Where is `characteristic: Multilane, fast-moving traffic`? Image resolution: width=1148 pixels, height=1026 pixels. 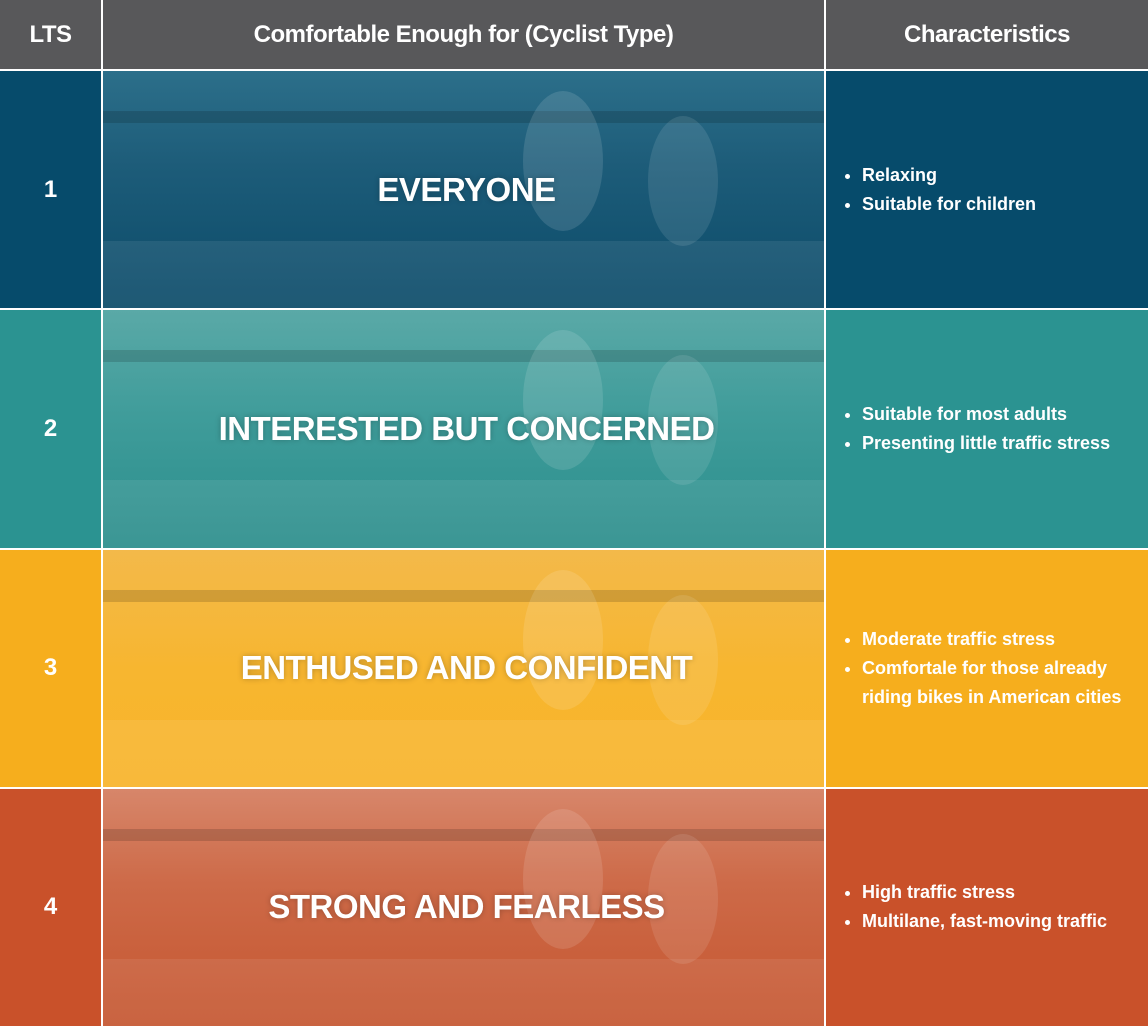 characteristic: Multilane, fast-moving traffic is located at coordinates (984, 921).